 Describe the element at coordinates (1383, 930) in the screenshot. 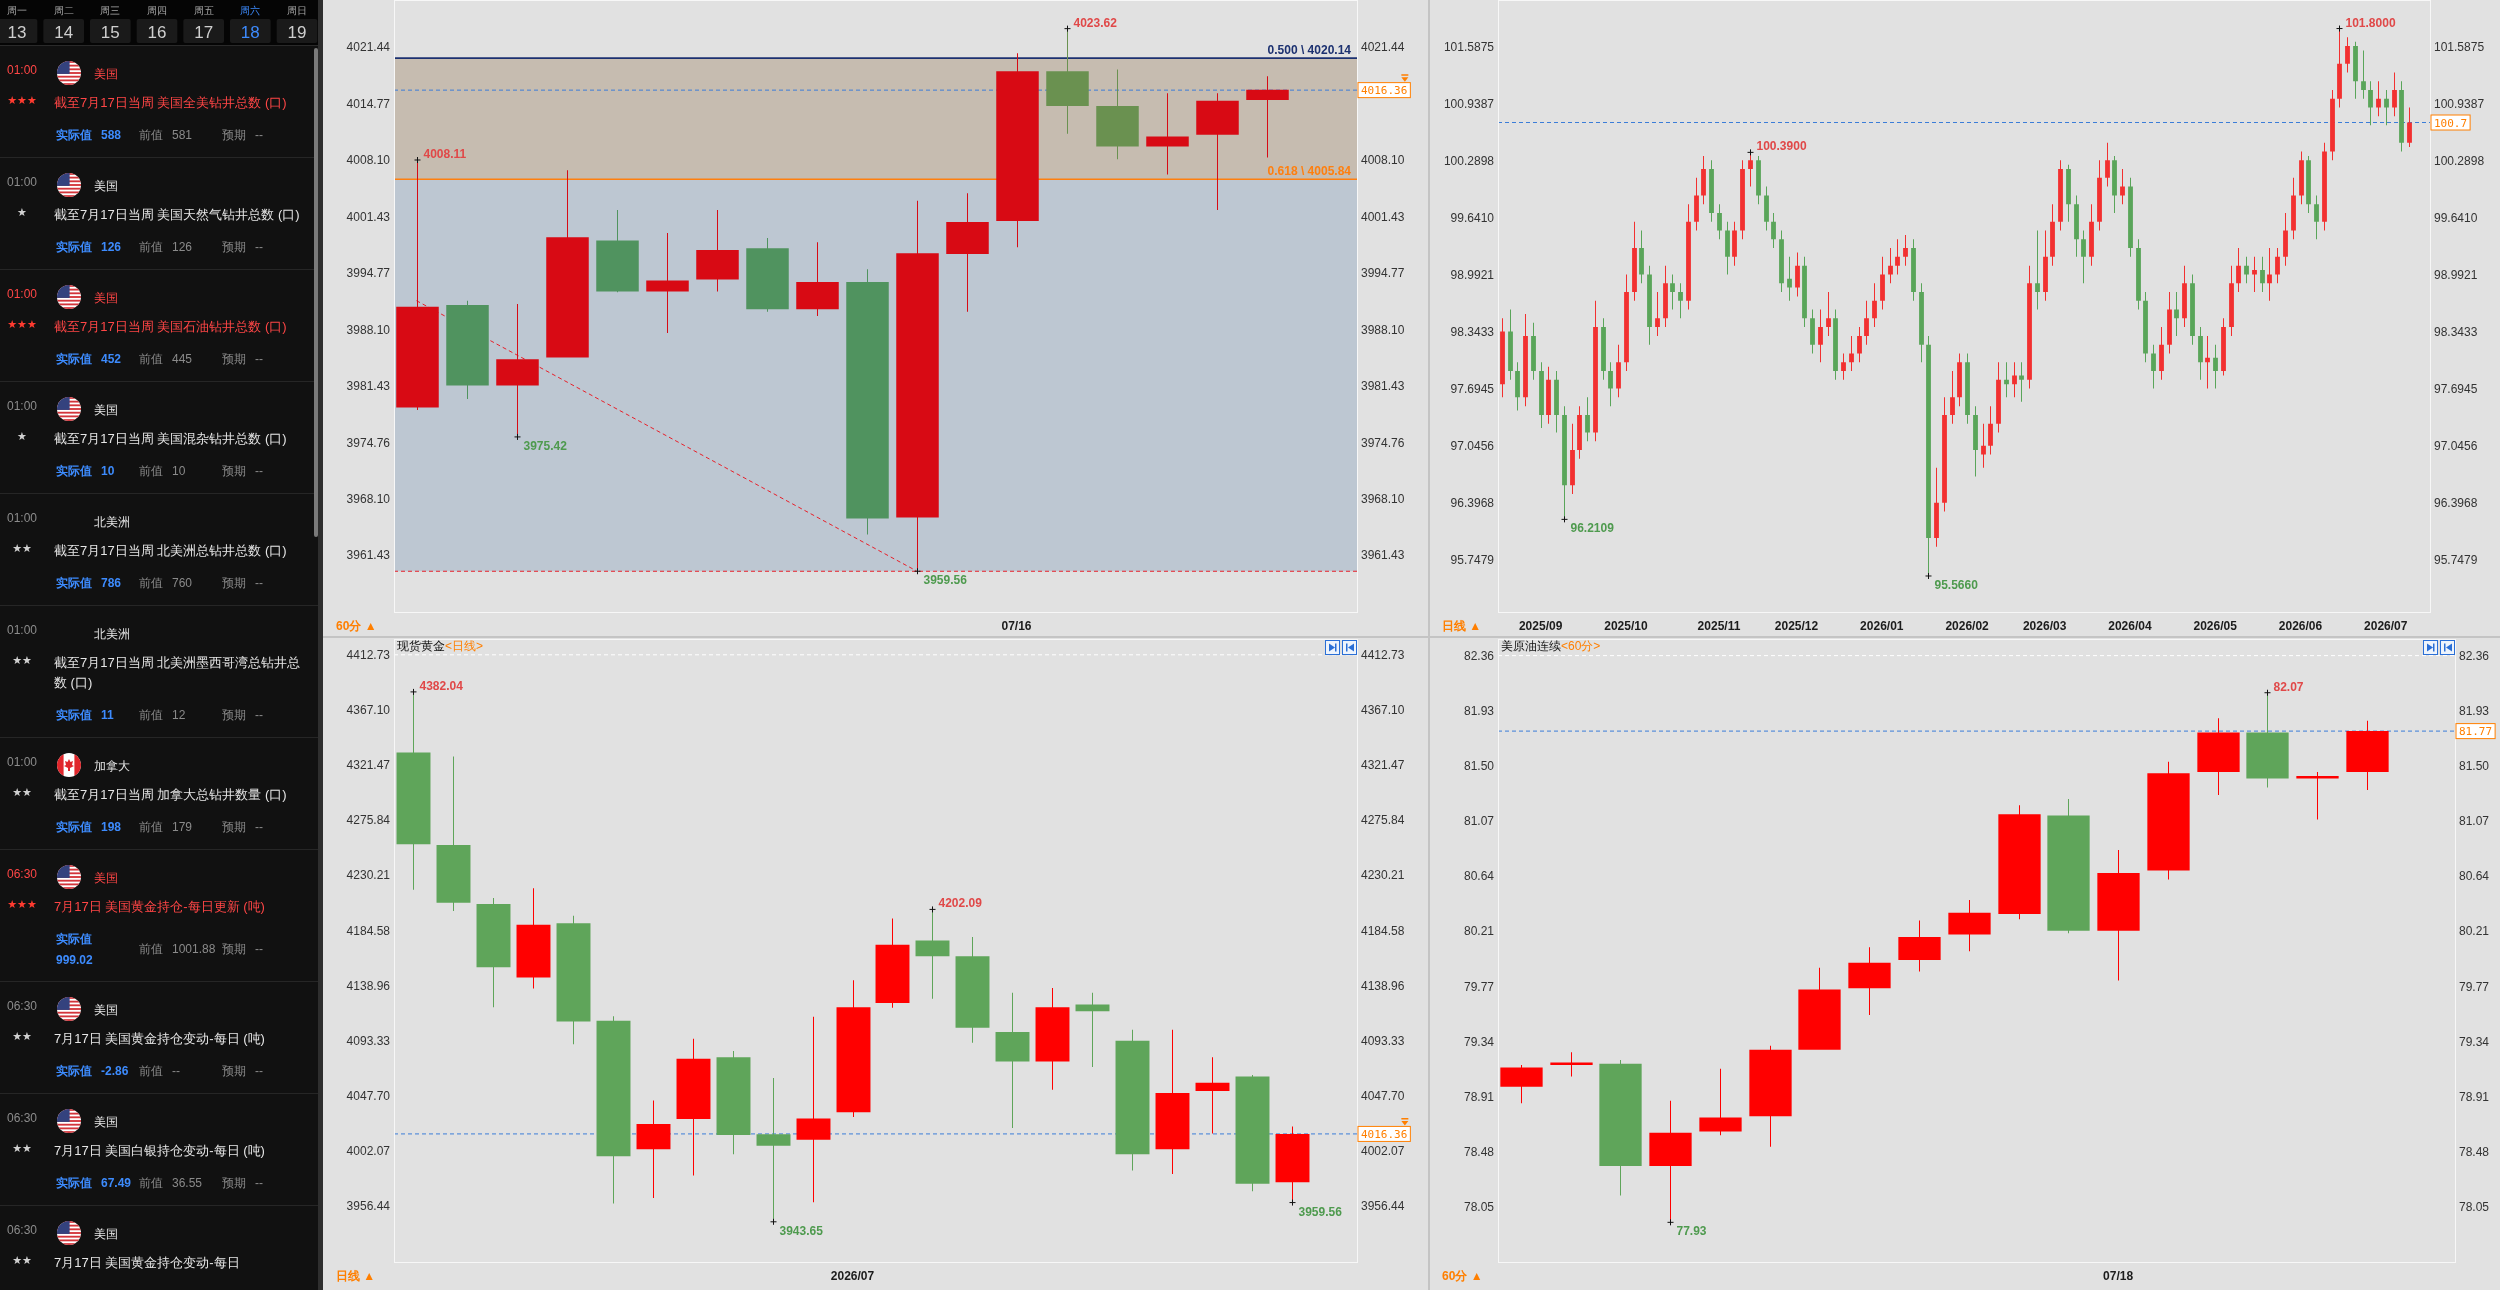

I see `y2-tick-label: 4184.58` at that location.